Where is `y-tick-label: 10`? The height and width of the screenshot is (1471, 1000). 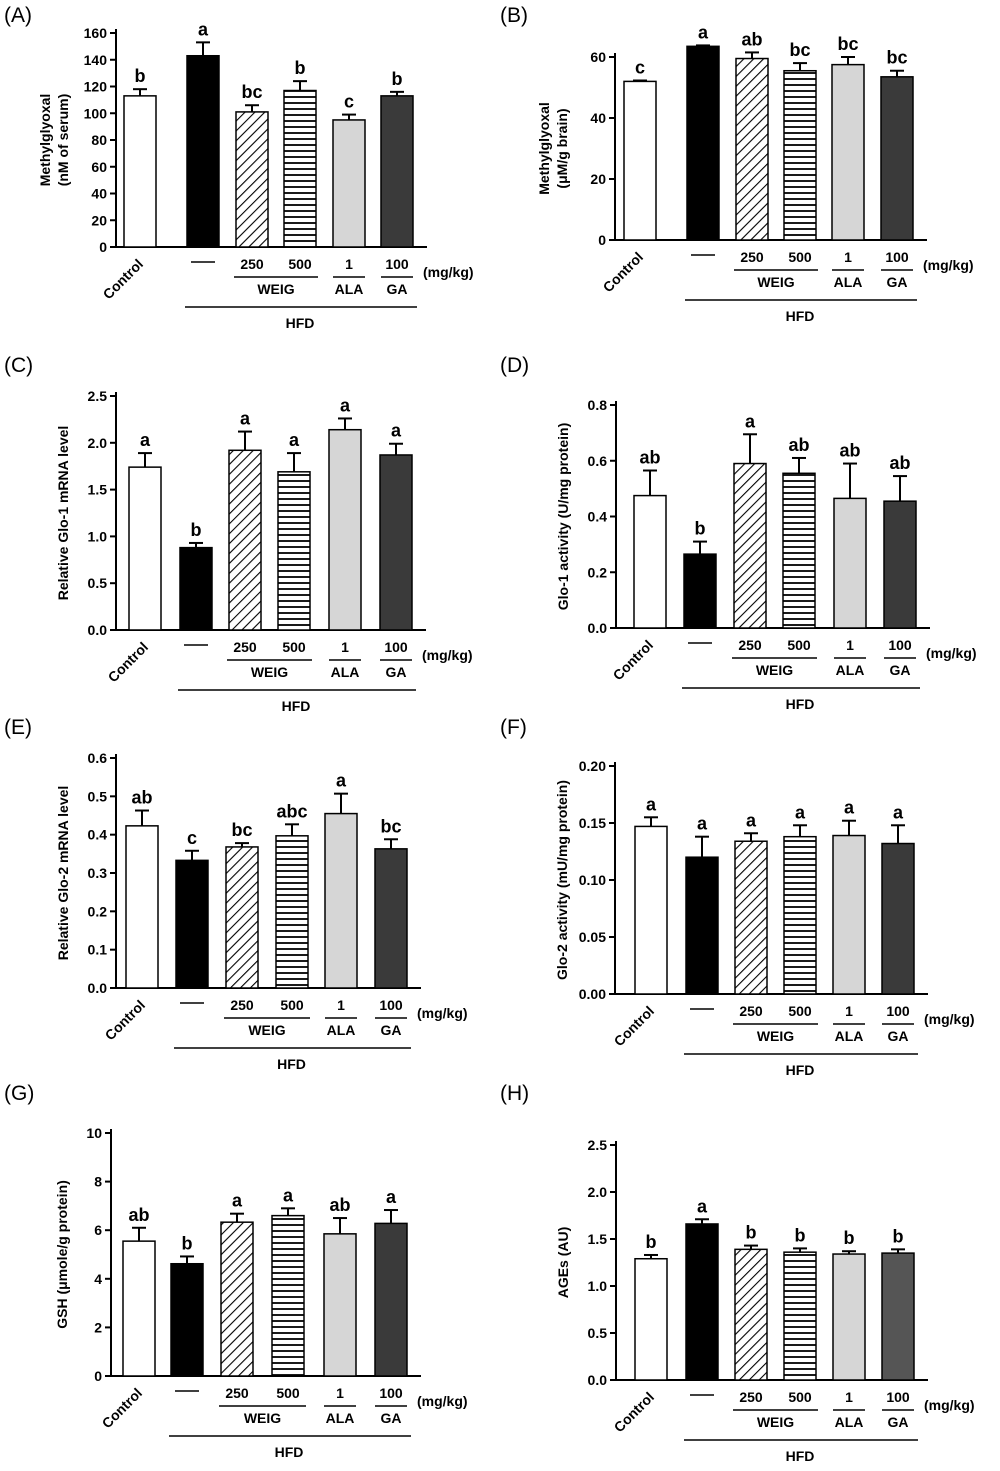
y-tick-label: 10 is located at coordinates (94, 1133).